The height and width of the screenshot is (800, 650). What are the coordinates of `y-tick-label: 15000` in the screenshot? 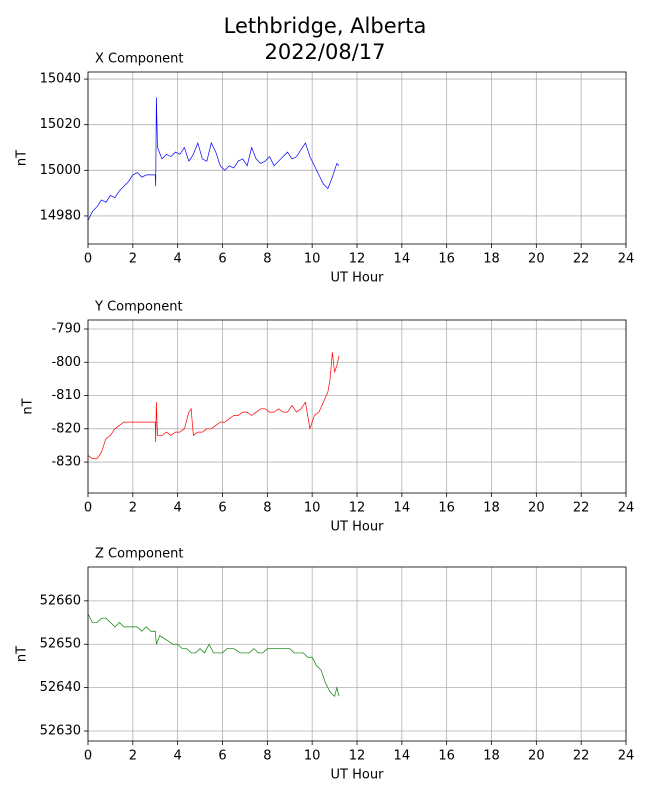 It's located at (60, 170).